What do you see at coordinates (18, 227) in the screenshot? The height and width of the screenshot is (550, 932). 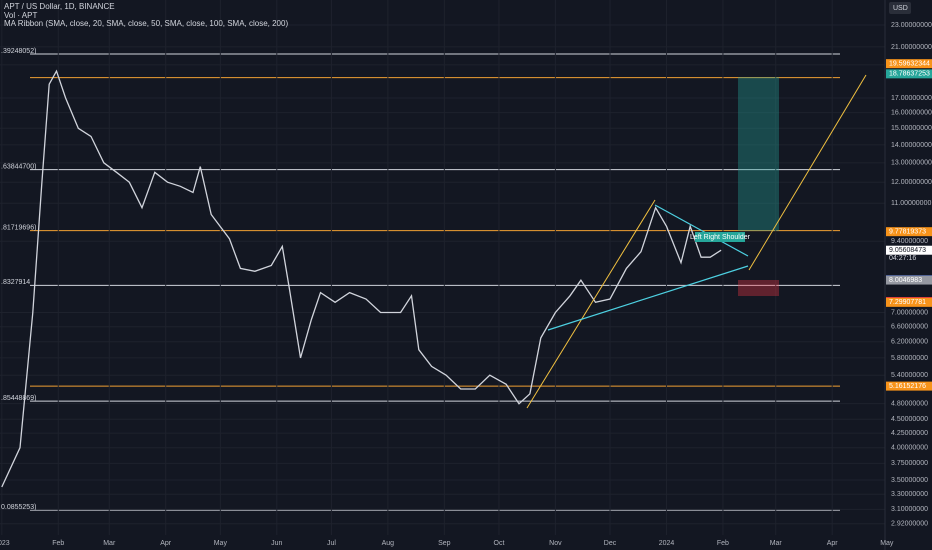 I see `level-label: .81719696)` at bounding box center [18, 227].